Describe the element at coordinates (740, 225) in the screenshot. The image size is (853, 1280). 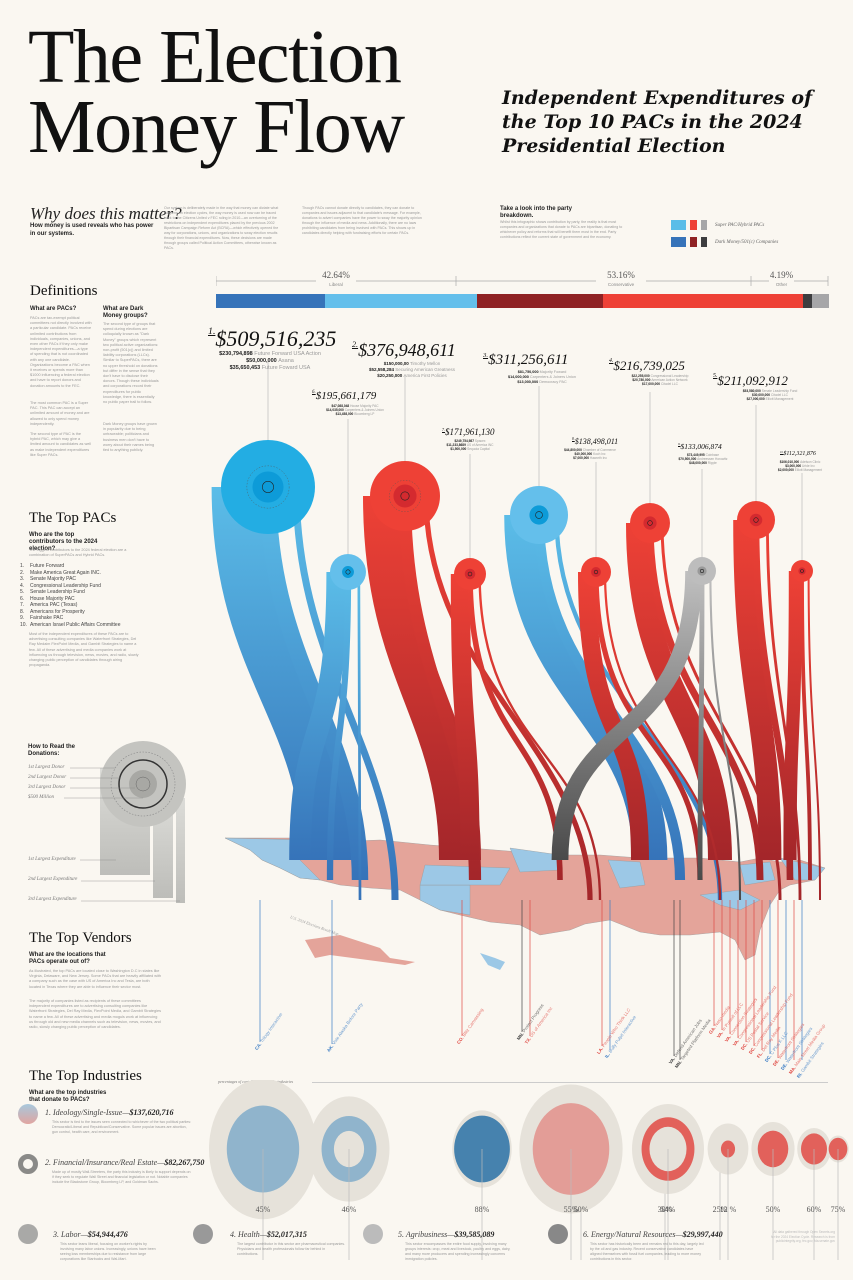
I see `legend-label: Super PAC/Hybrid PACs` at that location.